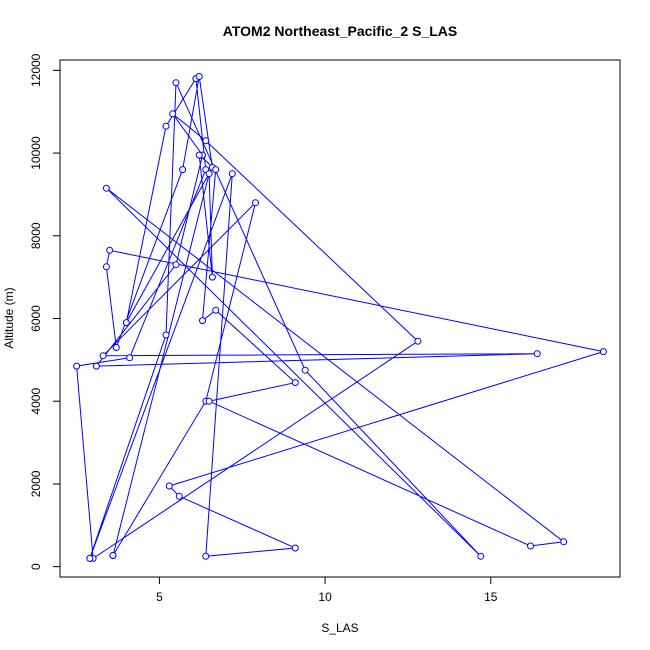  What do you see at coordinates (325, 597) in the screenshot?
I see `x-tick-label: 10` at bounding box center [325, 597].